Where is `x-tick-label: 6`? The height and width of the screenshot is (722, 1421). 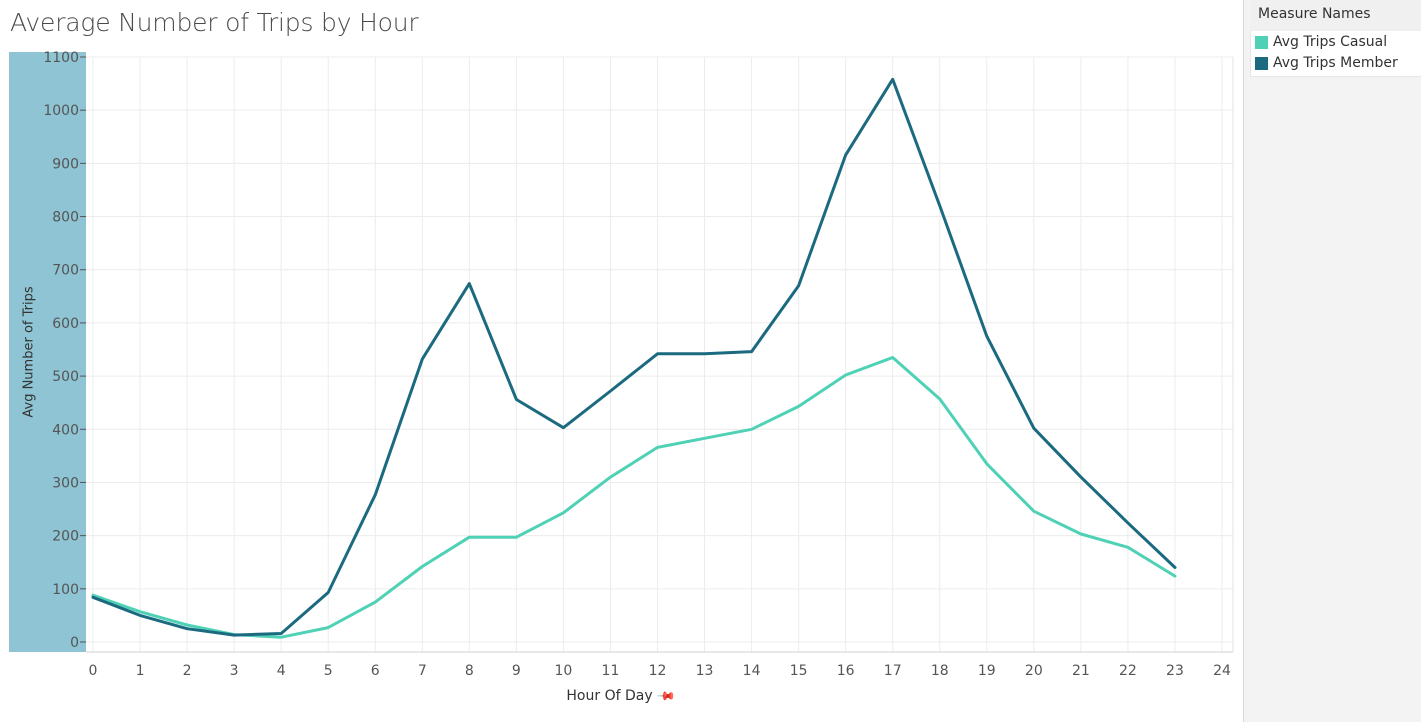 x-tick-label: 6 is located at coordinates (375, 671).